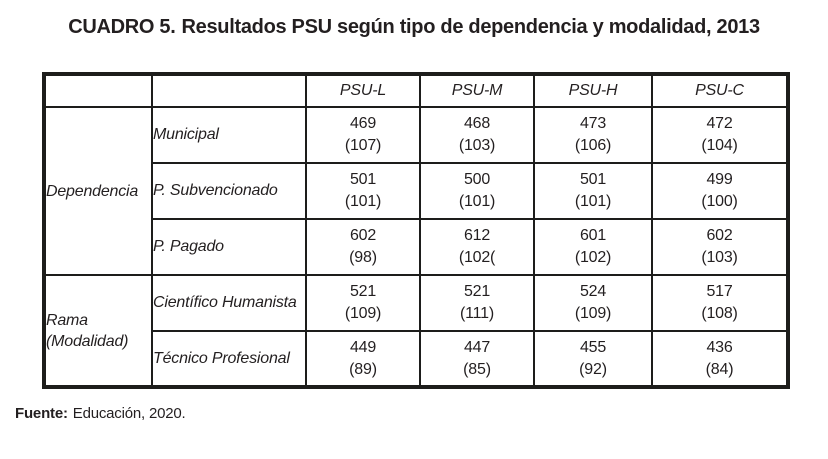 Image resolution: width=828 pixels, height=459 pixels. I want to click on table-header-row: PSU-L PSU-M PSU-H PSU-C, so click(416, 90).